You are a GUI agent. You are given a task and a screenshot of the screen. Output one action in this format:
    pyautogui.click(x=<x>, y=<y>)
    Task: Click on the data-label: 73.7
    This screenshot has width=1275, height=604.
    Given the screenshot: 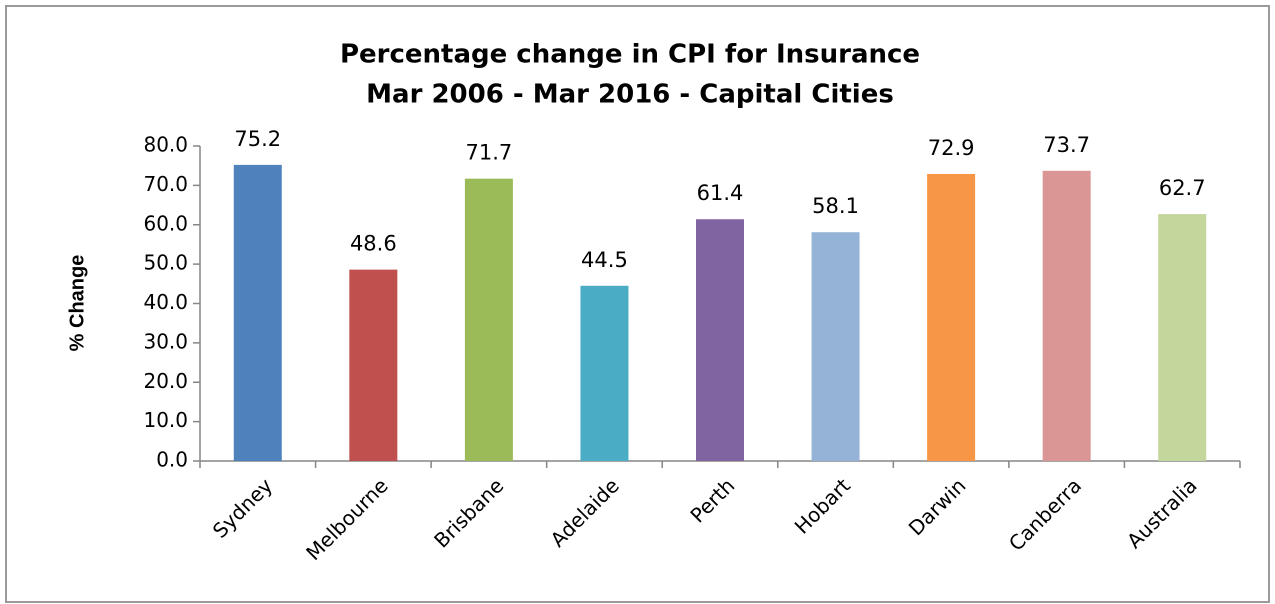 What is the action you would take?
    pyautogui.click(x=1066, y=145)
    